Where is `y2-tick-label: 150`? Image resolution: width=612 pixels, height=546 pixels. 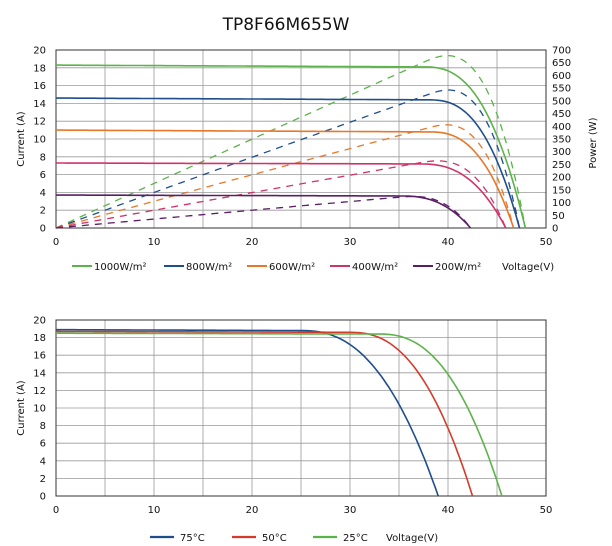
y2-tick-label: 150 is located at coordinates (561, 190).